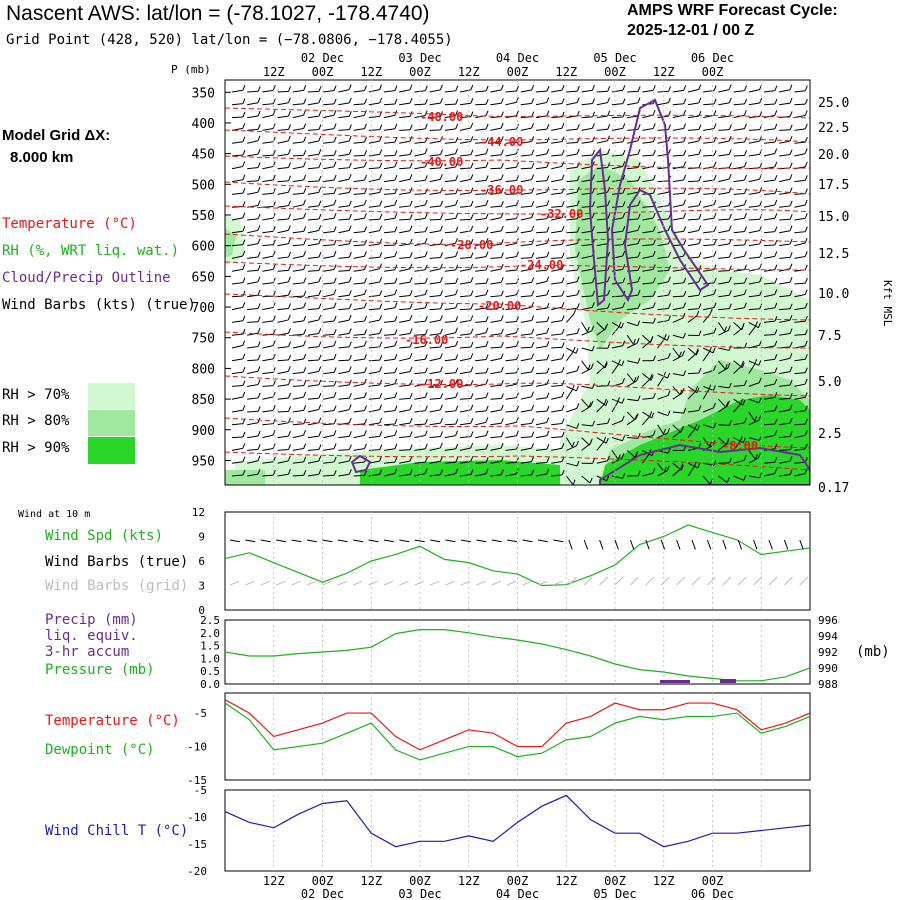 The image size is (900, 900). I want to click on dewpoint-line, so click(517, 731).